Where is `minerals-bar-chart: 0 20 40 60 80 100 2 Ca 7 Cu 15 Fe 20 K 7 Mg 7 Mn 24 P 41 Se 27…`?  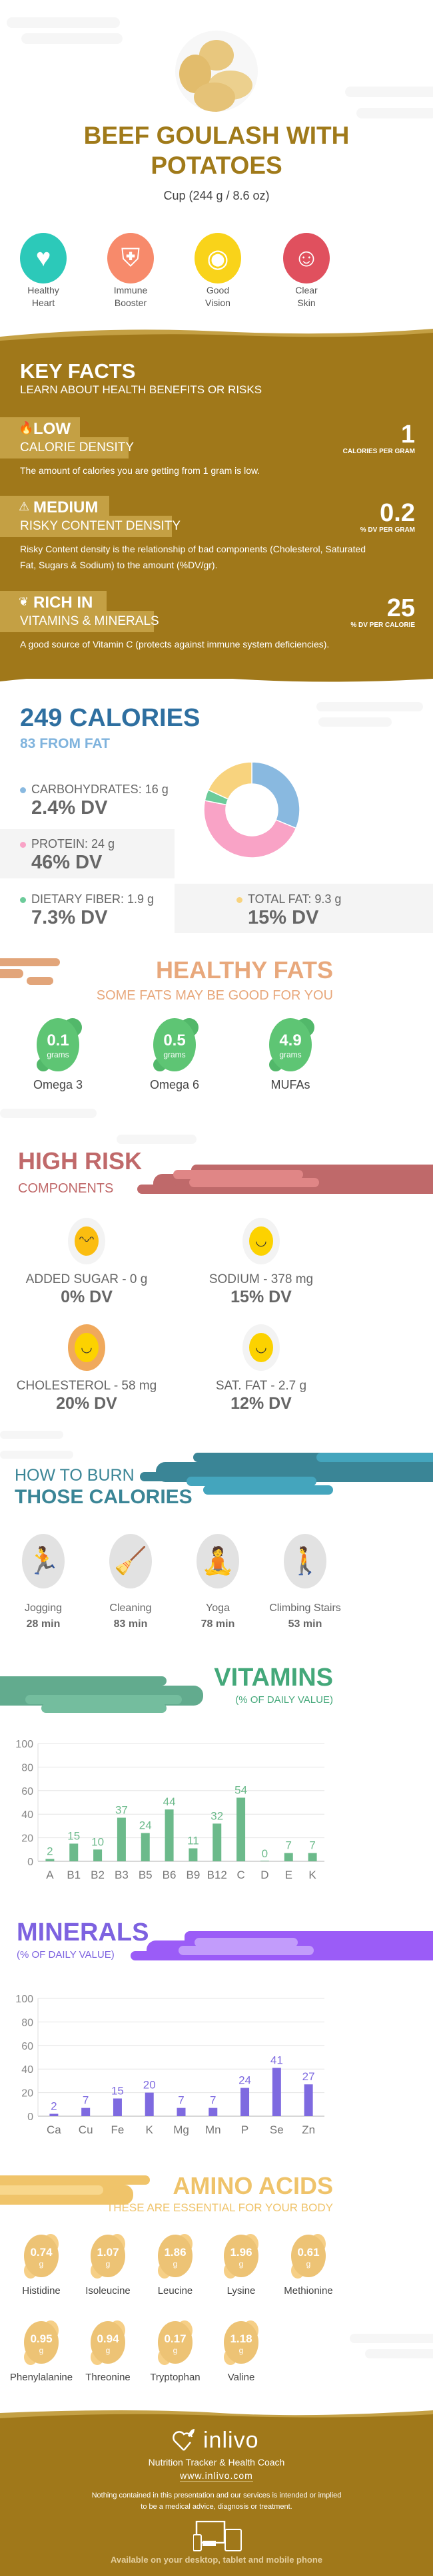 minerals-bar-chart: 0 20 40 60 80 100 2 Ca 7 Cu 15 Fe 20 K 7 Mg 7 Mn 24 P 41 Se 27… is located at coordinates (169, 2065).